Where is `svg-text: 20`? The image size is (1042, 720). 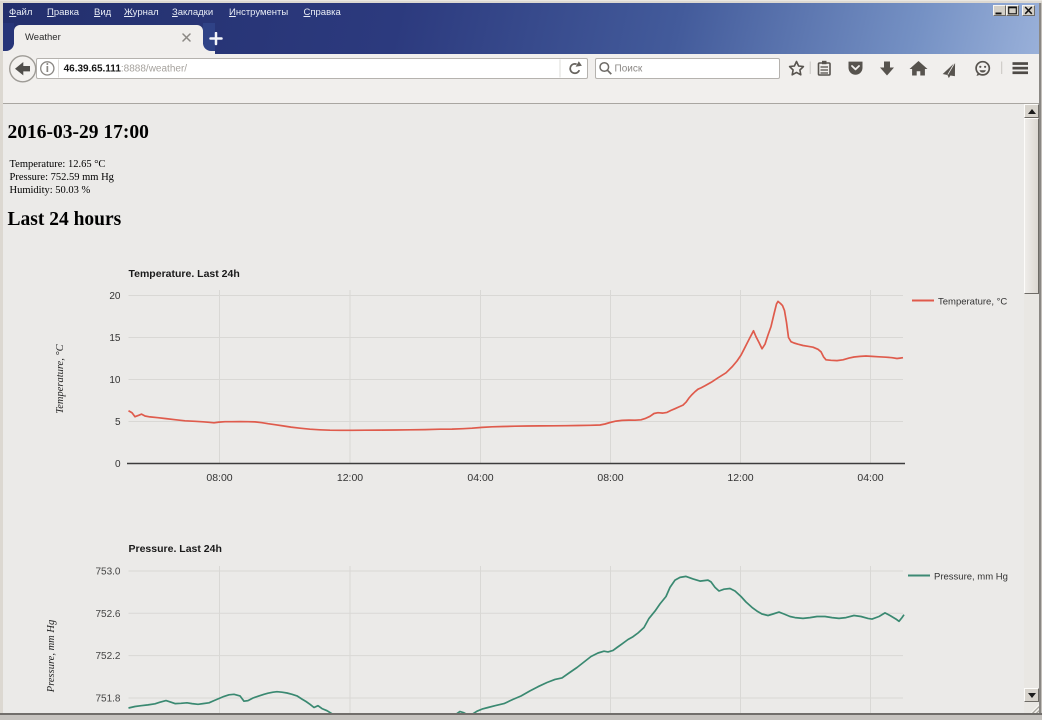
svg-text: 20 is located at coordinates (115, 296).